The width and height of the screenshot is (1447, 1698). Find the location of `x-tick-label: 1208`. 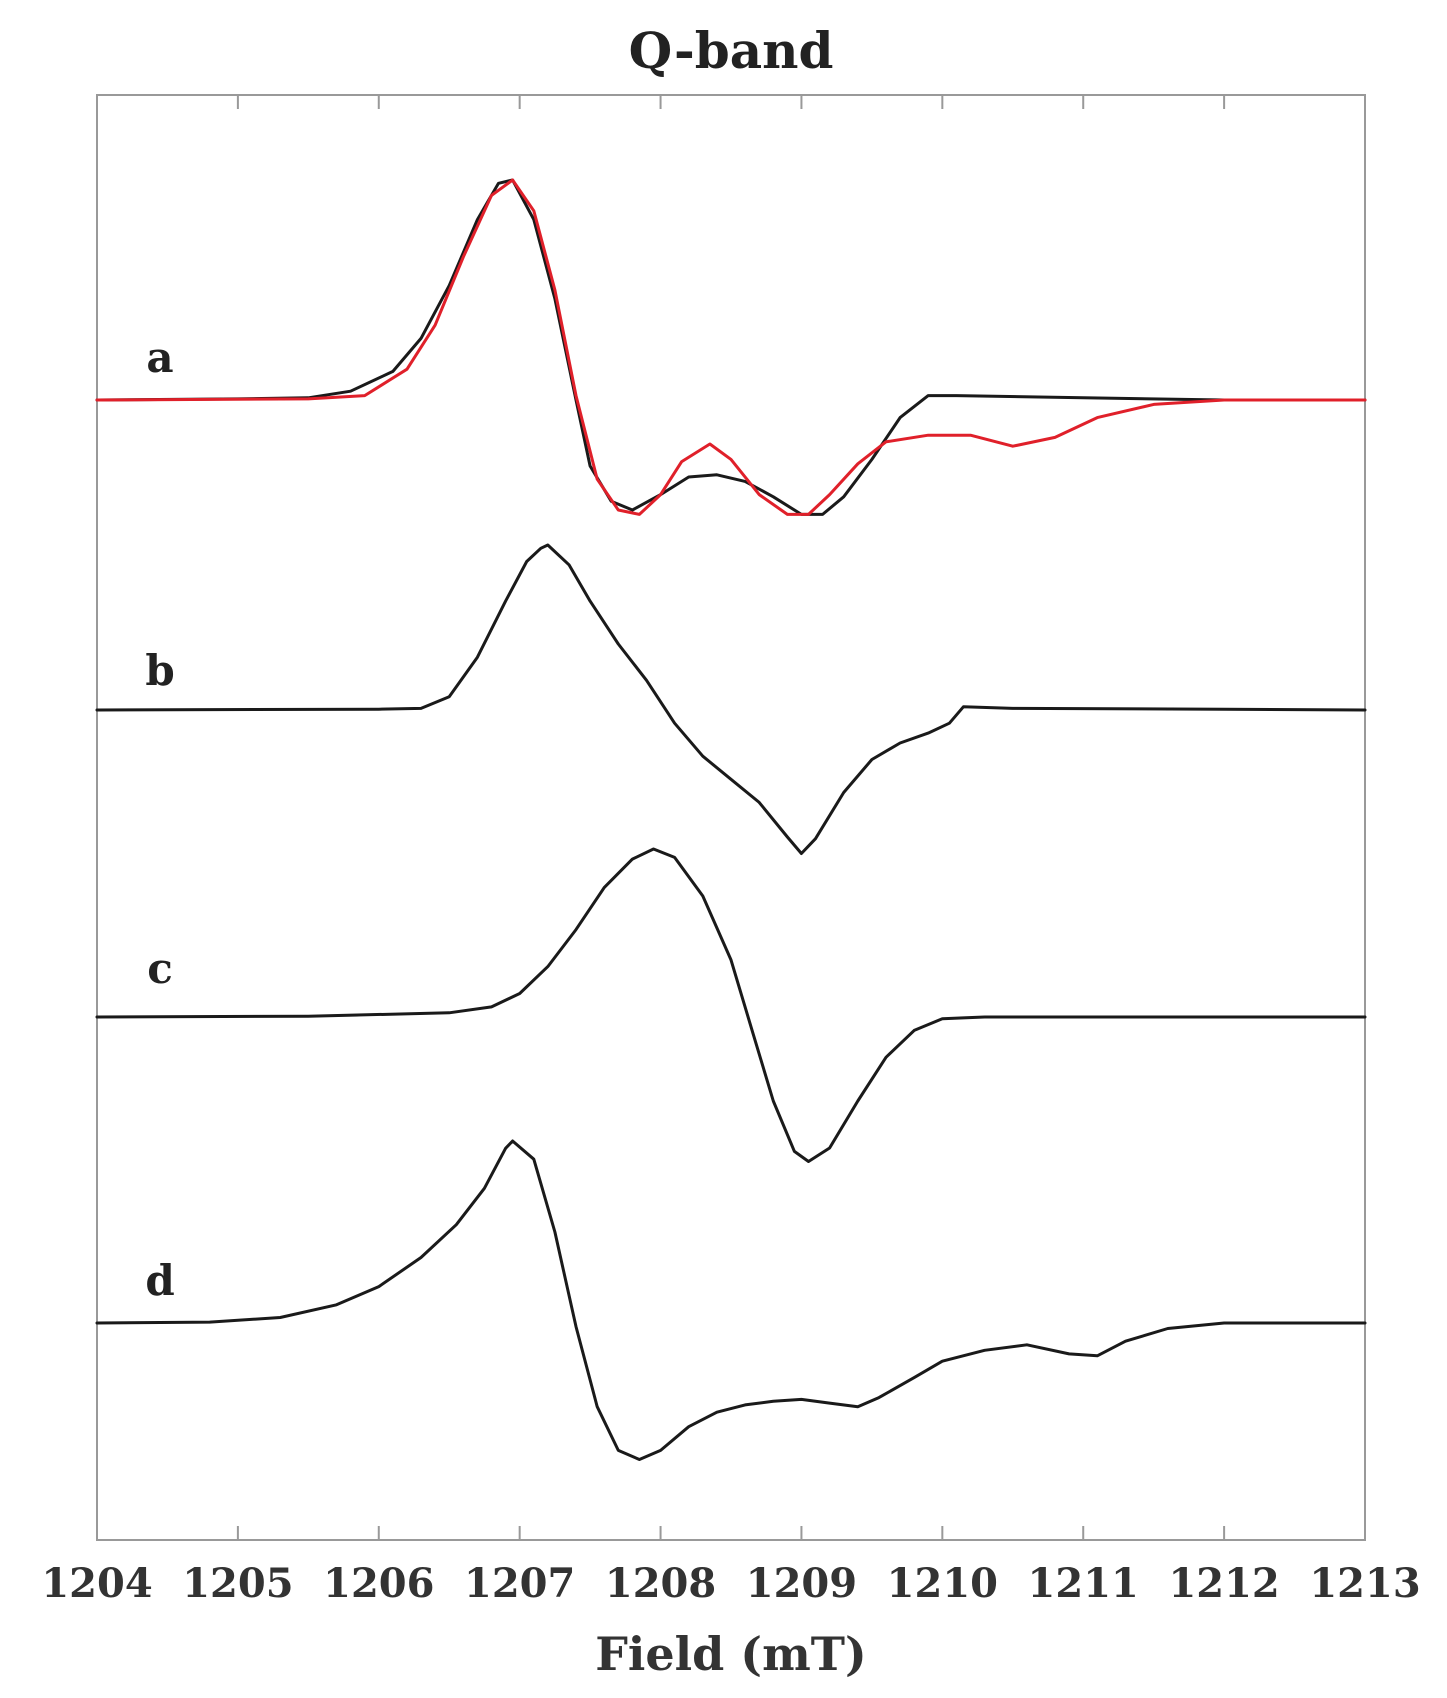

x-tick-label: 1208 is located at coordinates (660, 1583).